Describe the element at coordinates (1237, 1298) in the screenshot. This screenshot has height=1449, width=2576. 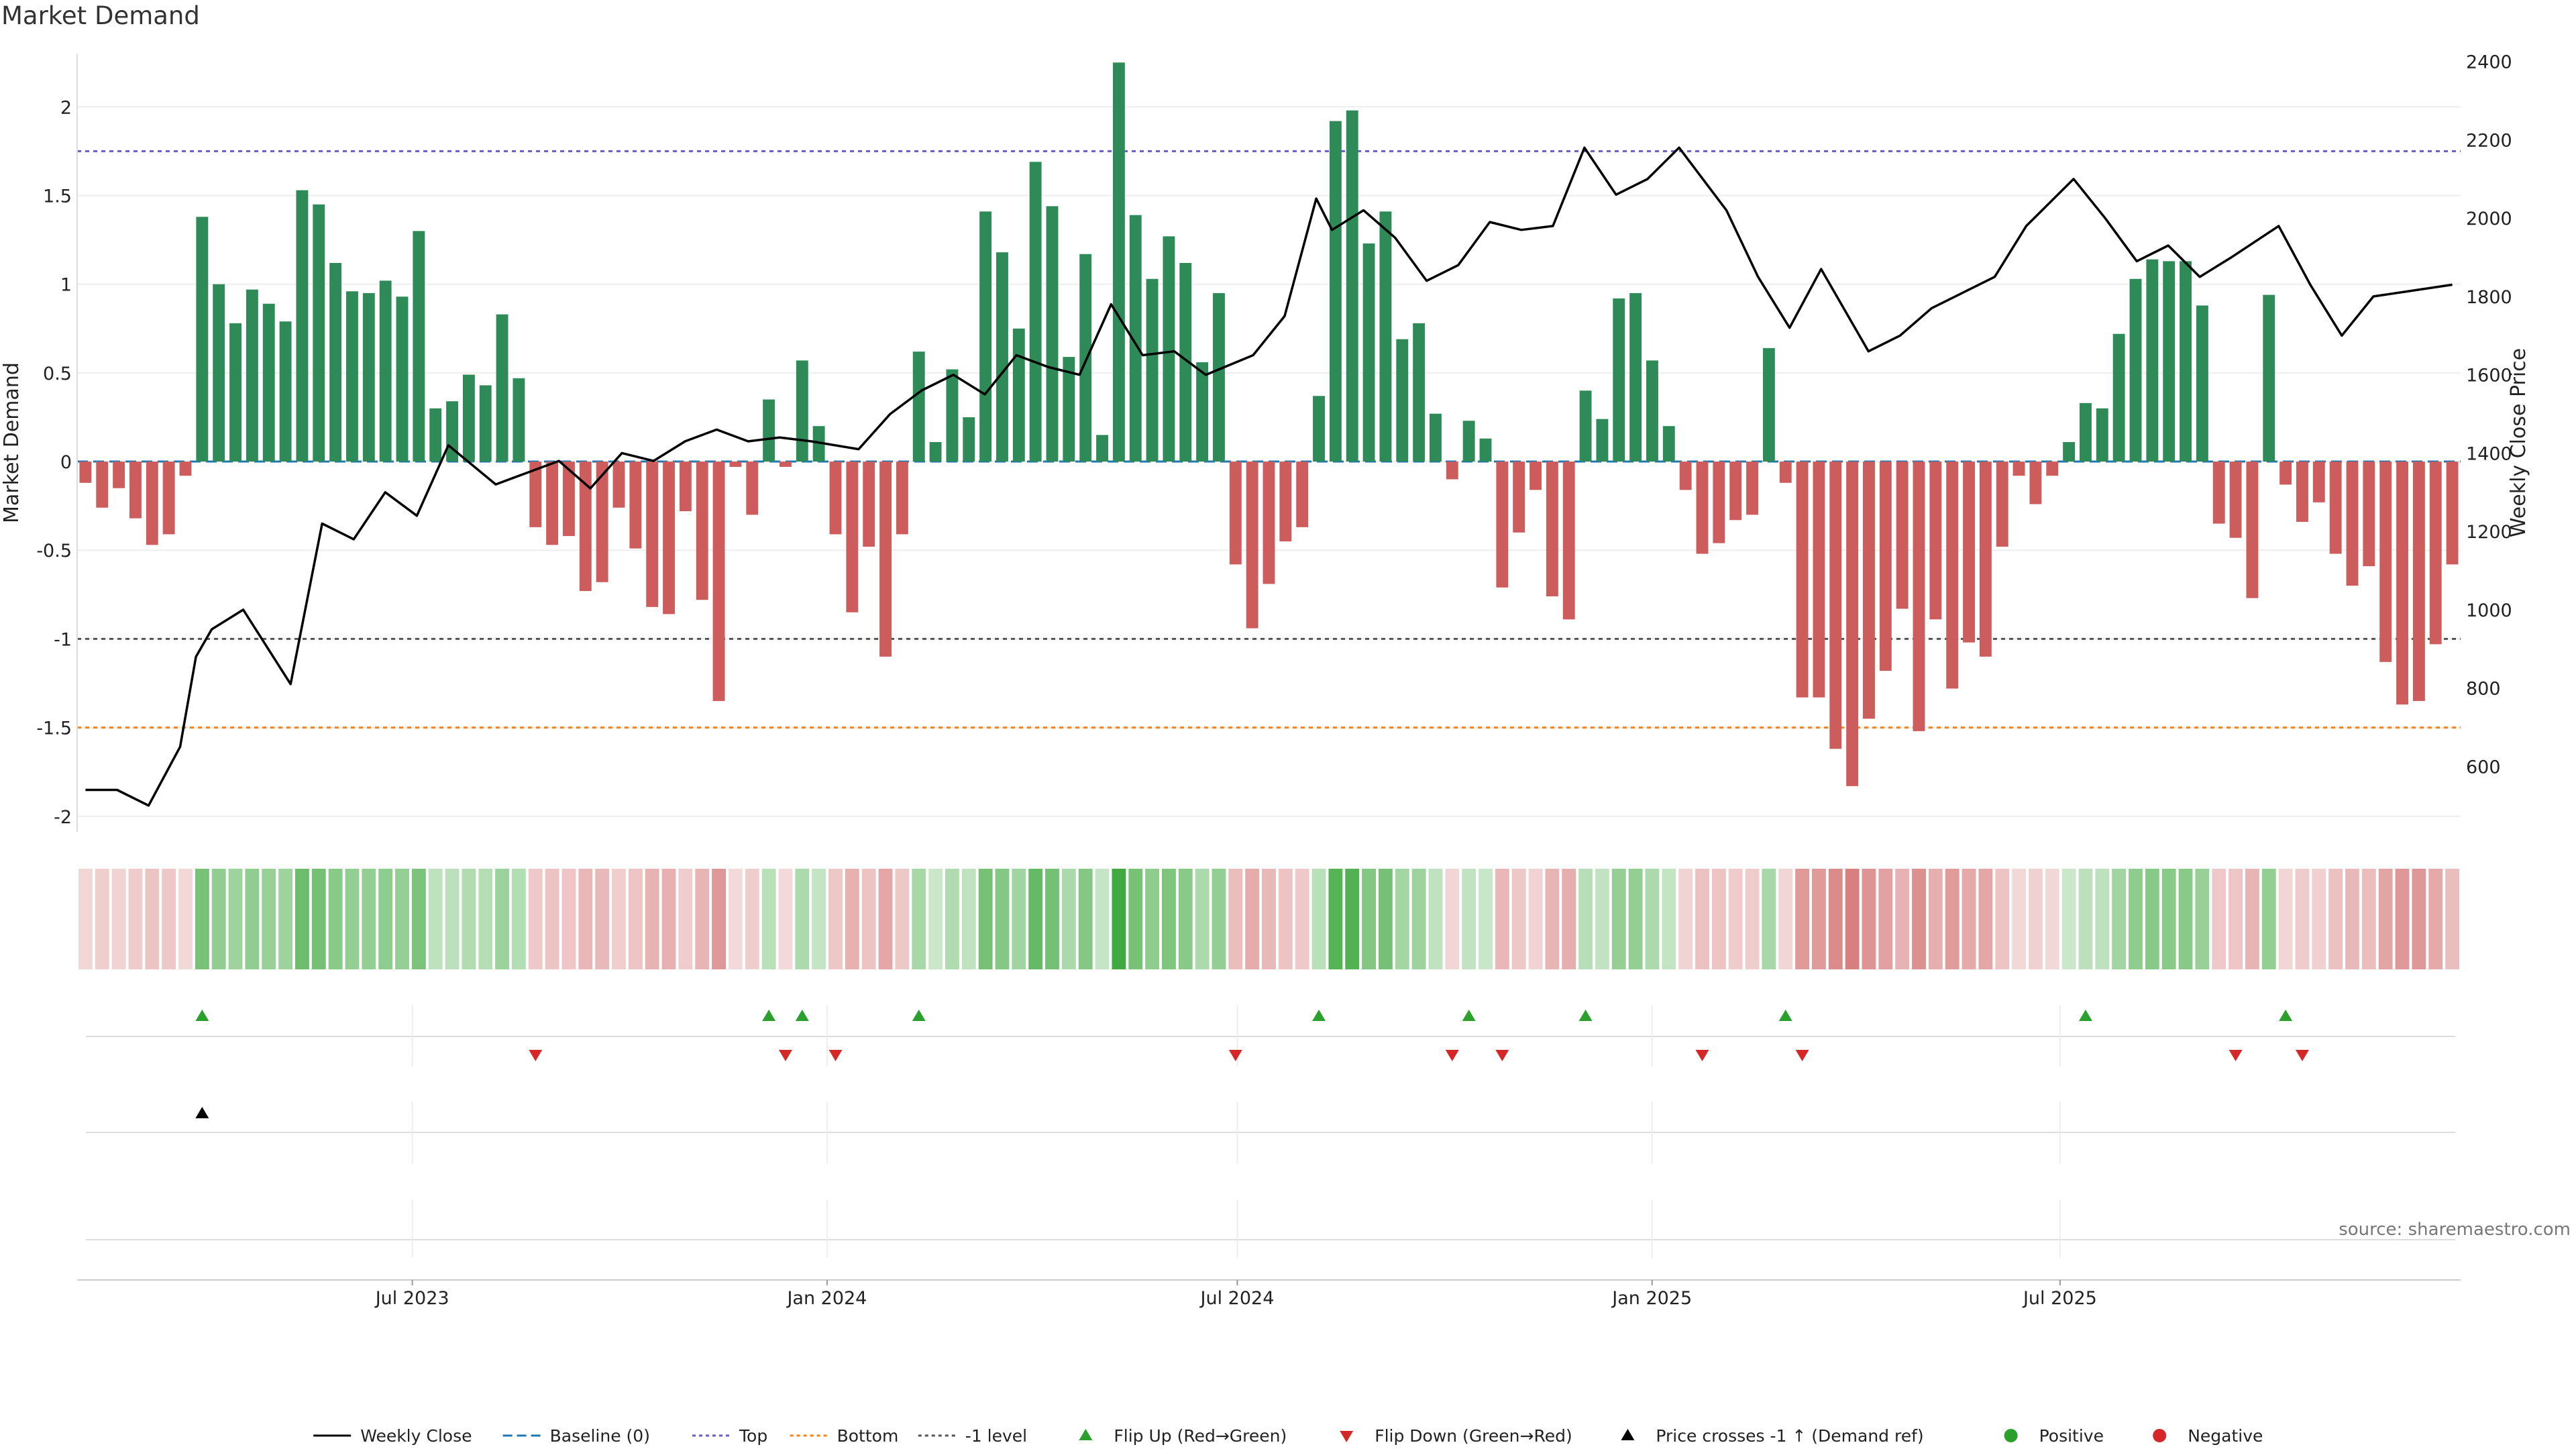
I see `x-tick-label-2: Jul 2024` at that location.